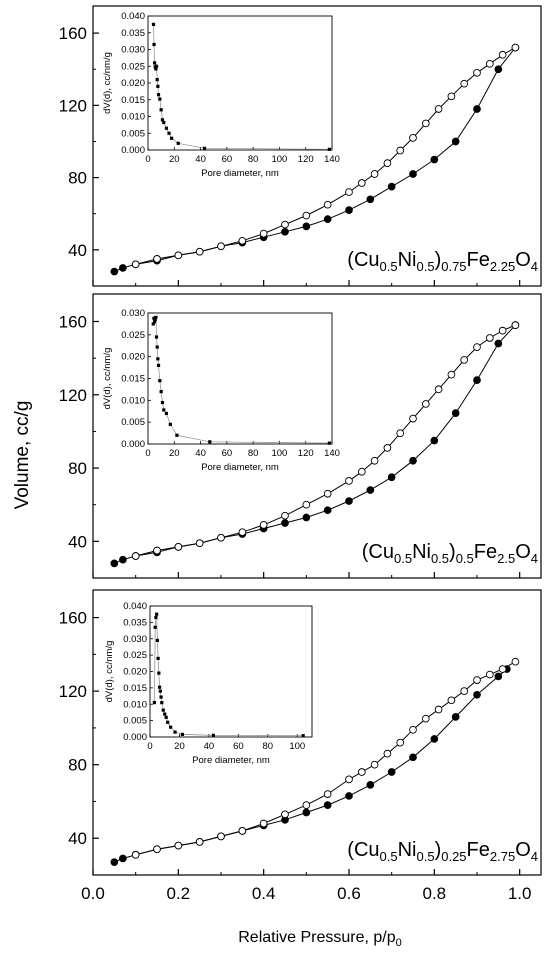 This screenshot has height=960, width=550. What do you see at coordinates (174, 453) in the screenshot?
I see `inset-x-tick-label: 20` at bounding box center [174, 453].